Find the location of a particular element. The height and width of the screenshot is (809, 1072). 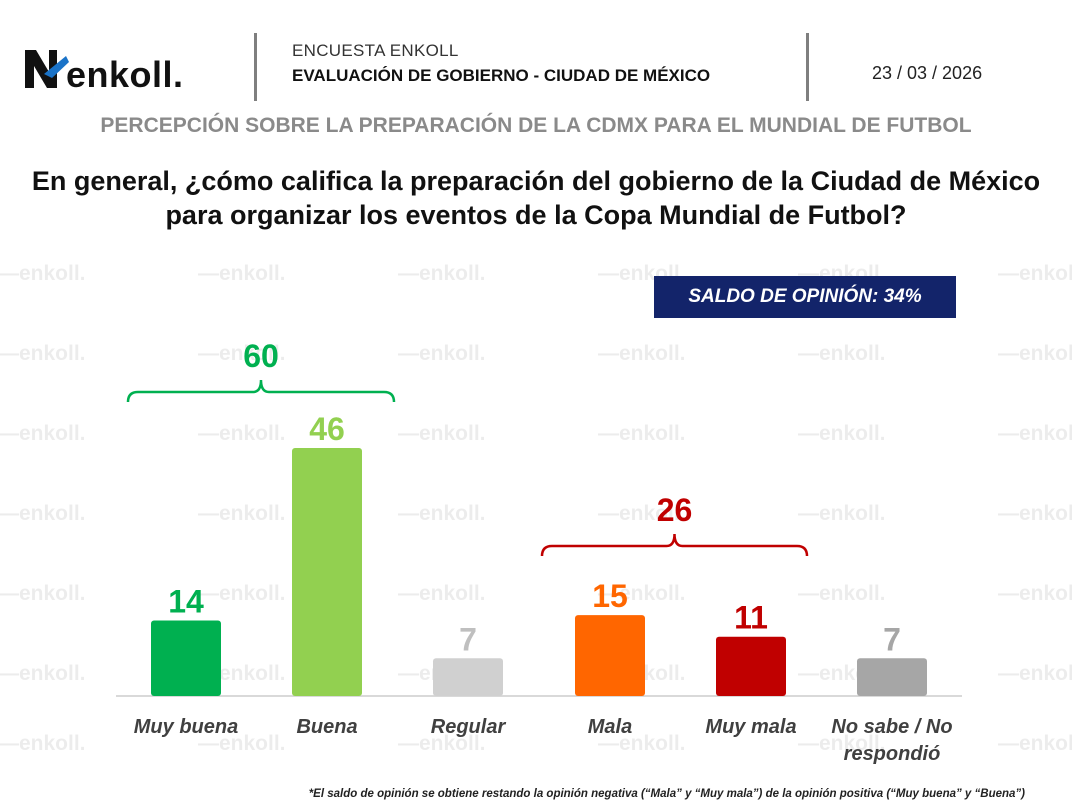

data-label: 15 is located at coordinates (610, 596).